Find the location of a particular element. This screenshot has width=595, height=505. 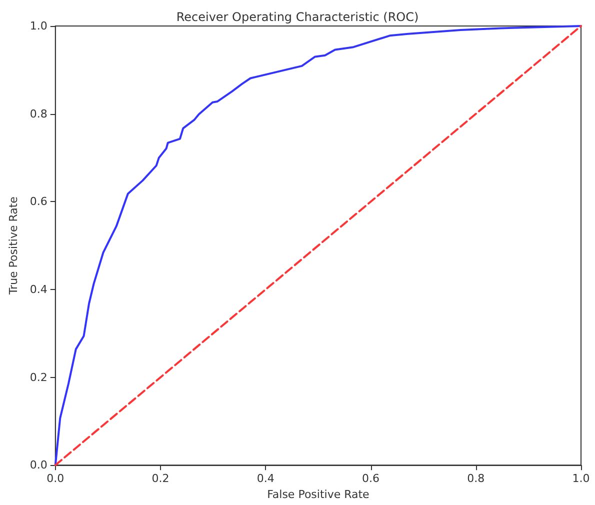

x-tick-label: 0.2 is located at coordinates (161, 479).